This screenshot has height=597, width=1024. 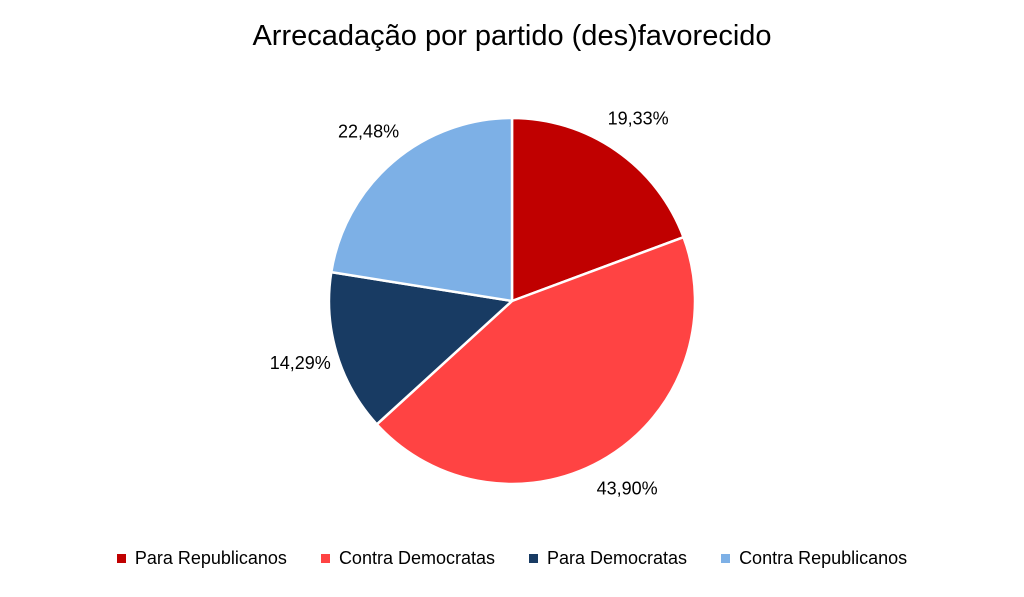 I want to click on pie-slice-para-republicanos, so click(x=597, y=209).